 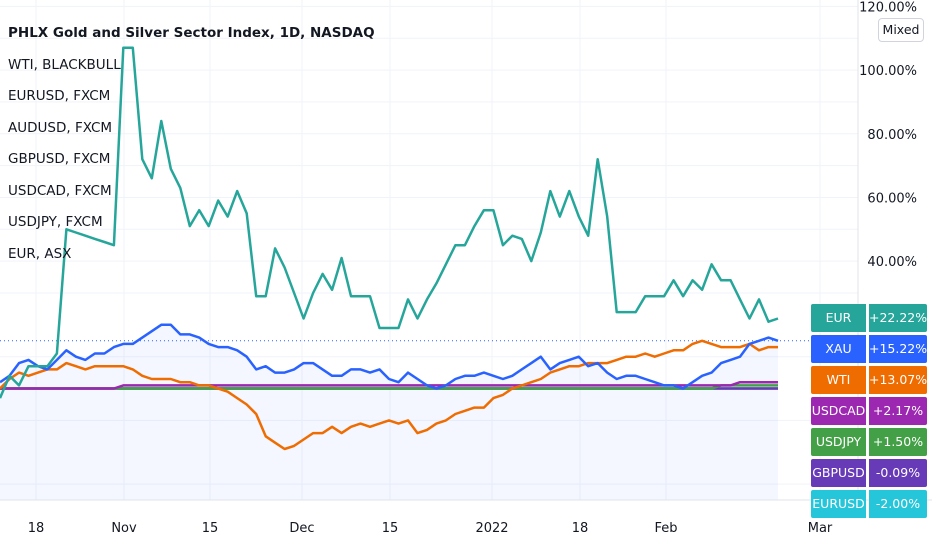 I want to click on y-tick-label: 80.00%, so click(x=892, y=135).